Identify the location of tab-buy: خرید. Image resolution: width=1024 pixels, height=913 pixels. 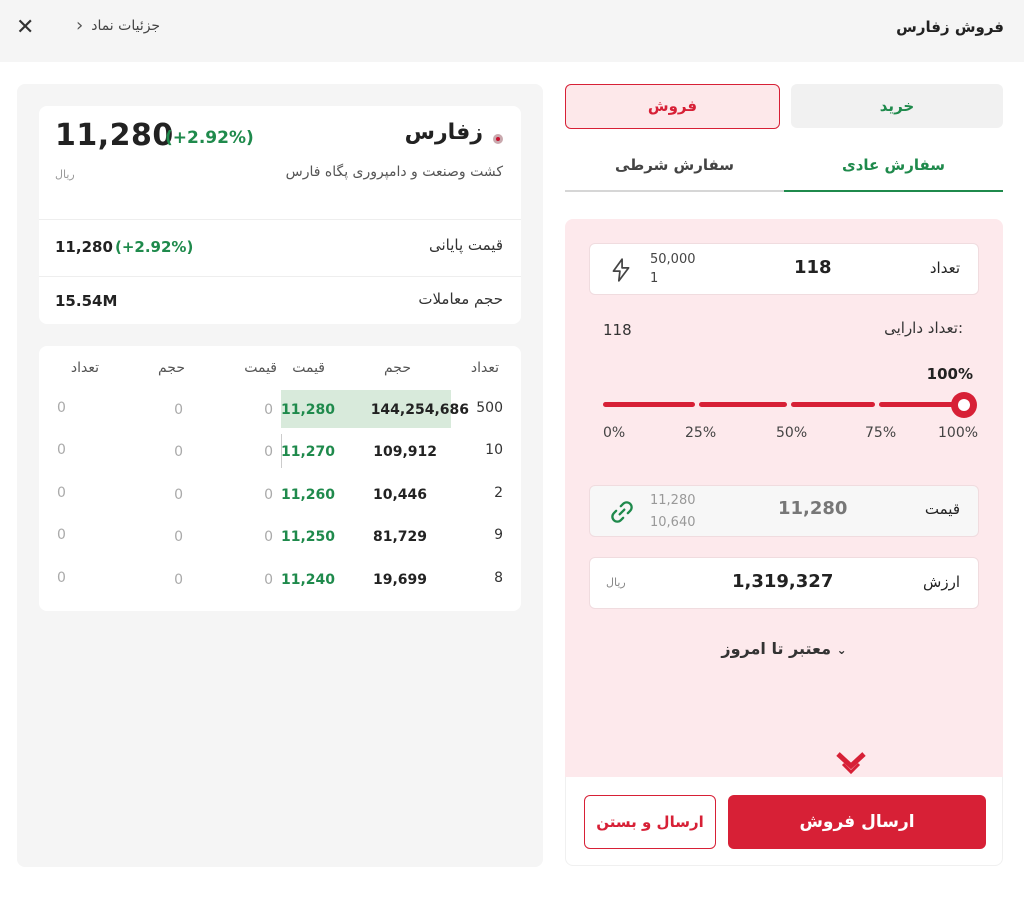
(897, 106).